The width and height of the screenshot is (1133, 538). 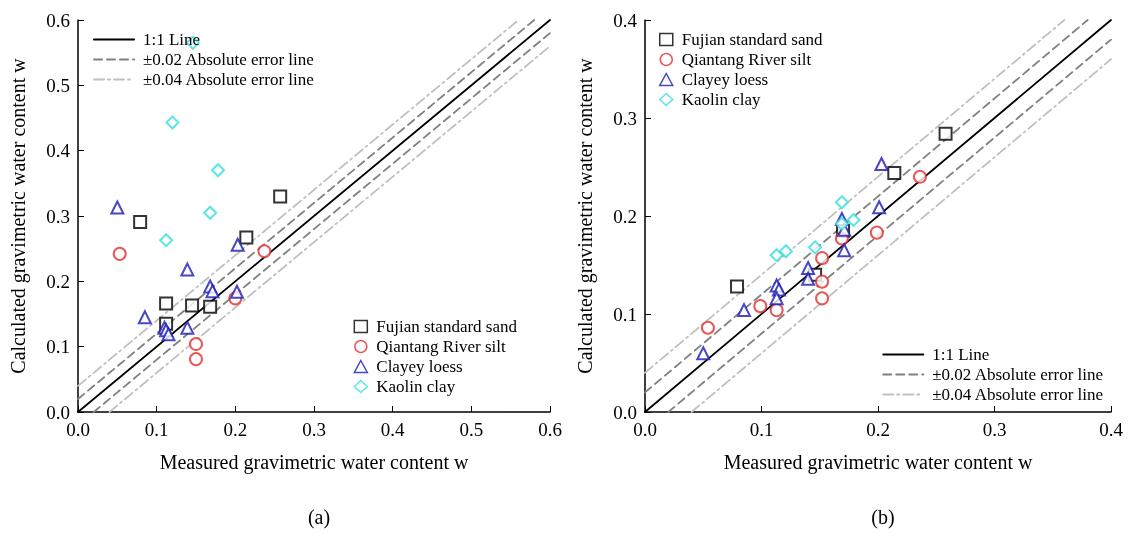 What do you see at coordinates (883, 517) in the screenshot?
I see `text: (b)` at bounding box center [883, 517].